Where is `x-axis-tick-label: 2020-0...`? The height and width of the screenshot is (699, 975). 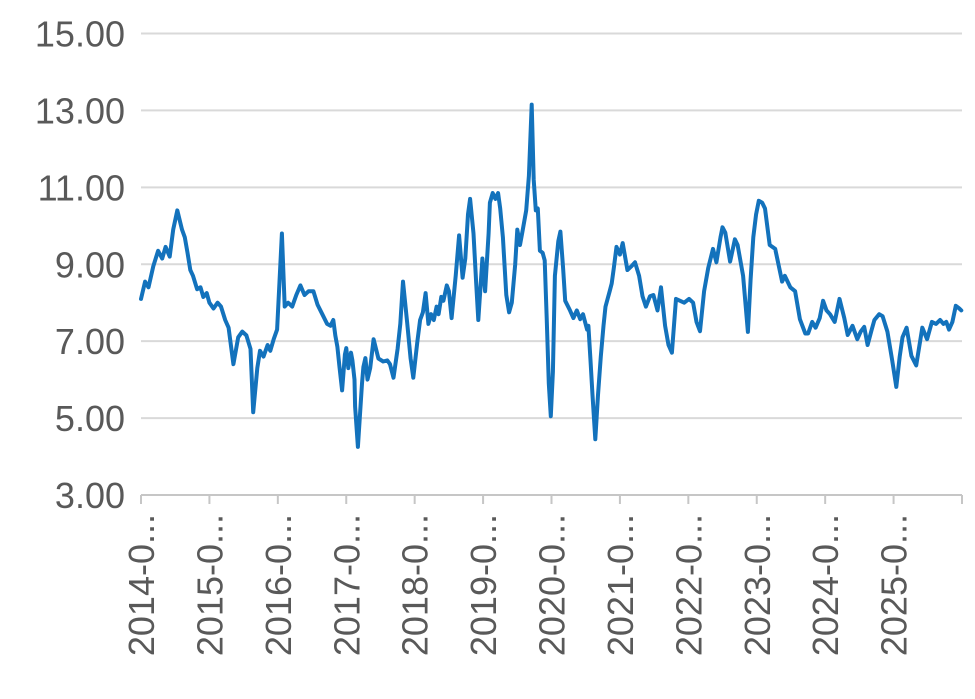 x-axis-tick-label: 2020-0... is located at coordinates (552, 585).